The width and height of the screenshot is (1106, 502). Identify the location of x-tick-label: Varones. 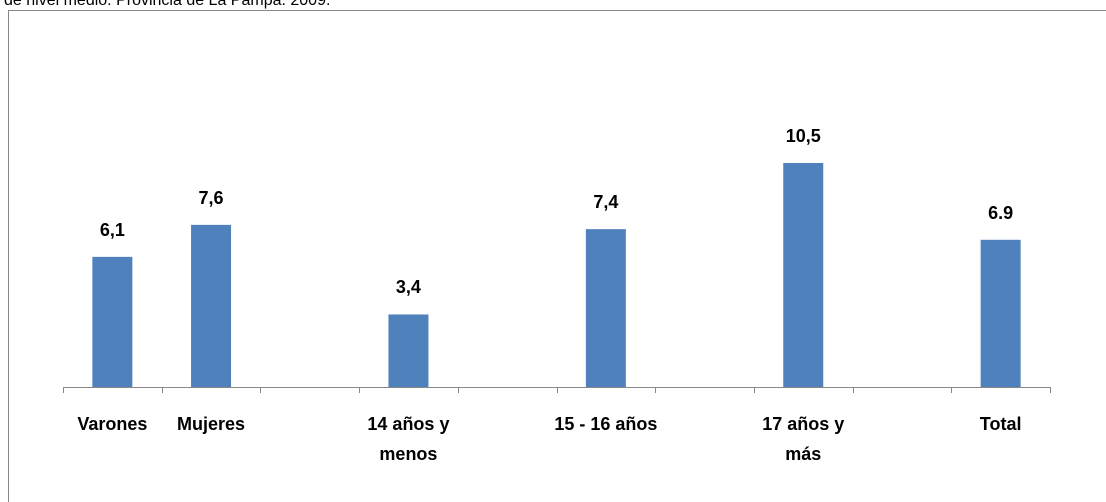
(112, 424).